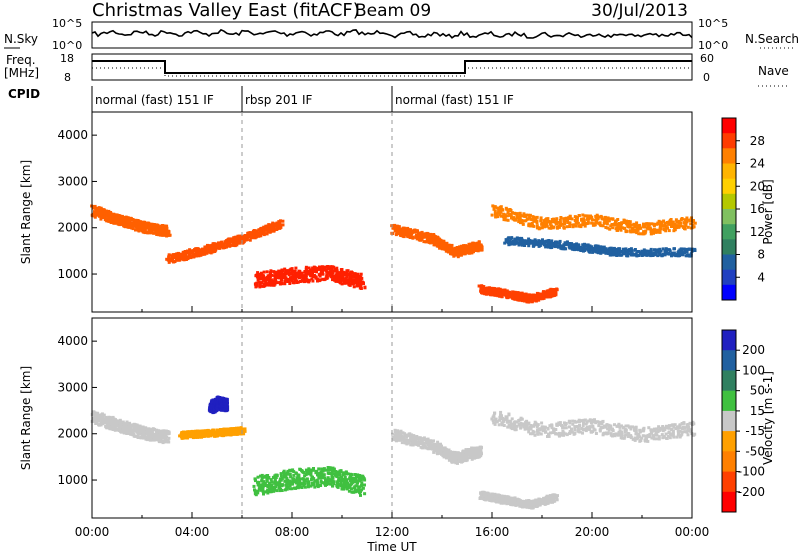 The height and width of the screenshot is (554, 800). What do you see at coordinates (154, 100) in the screenshot?
I see `cpid-segment-label: normal (fast) 151 IF` at bounding box center [154, 100].